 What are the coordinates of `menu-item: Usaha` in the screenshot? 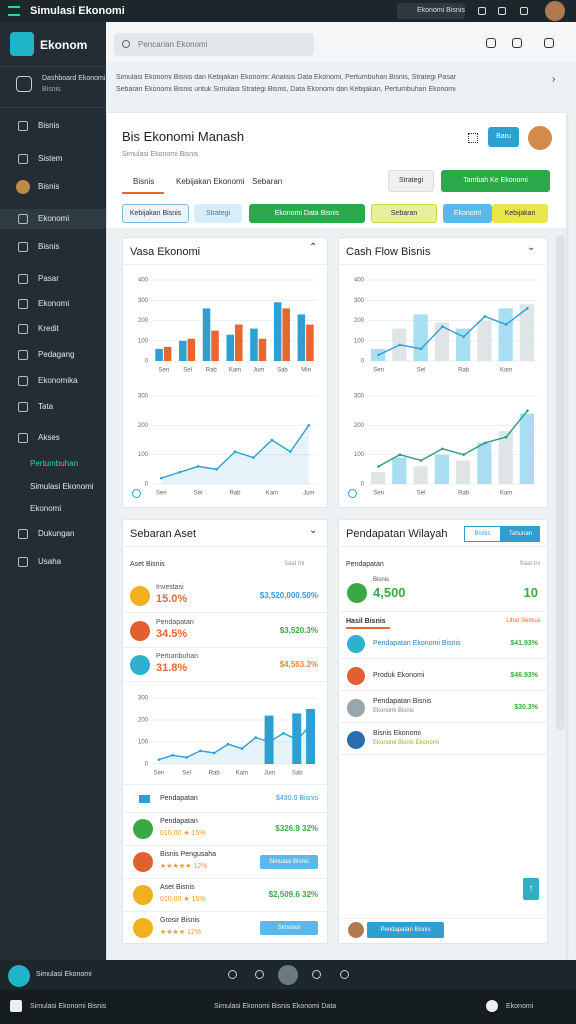 It's located at (50, 561).